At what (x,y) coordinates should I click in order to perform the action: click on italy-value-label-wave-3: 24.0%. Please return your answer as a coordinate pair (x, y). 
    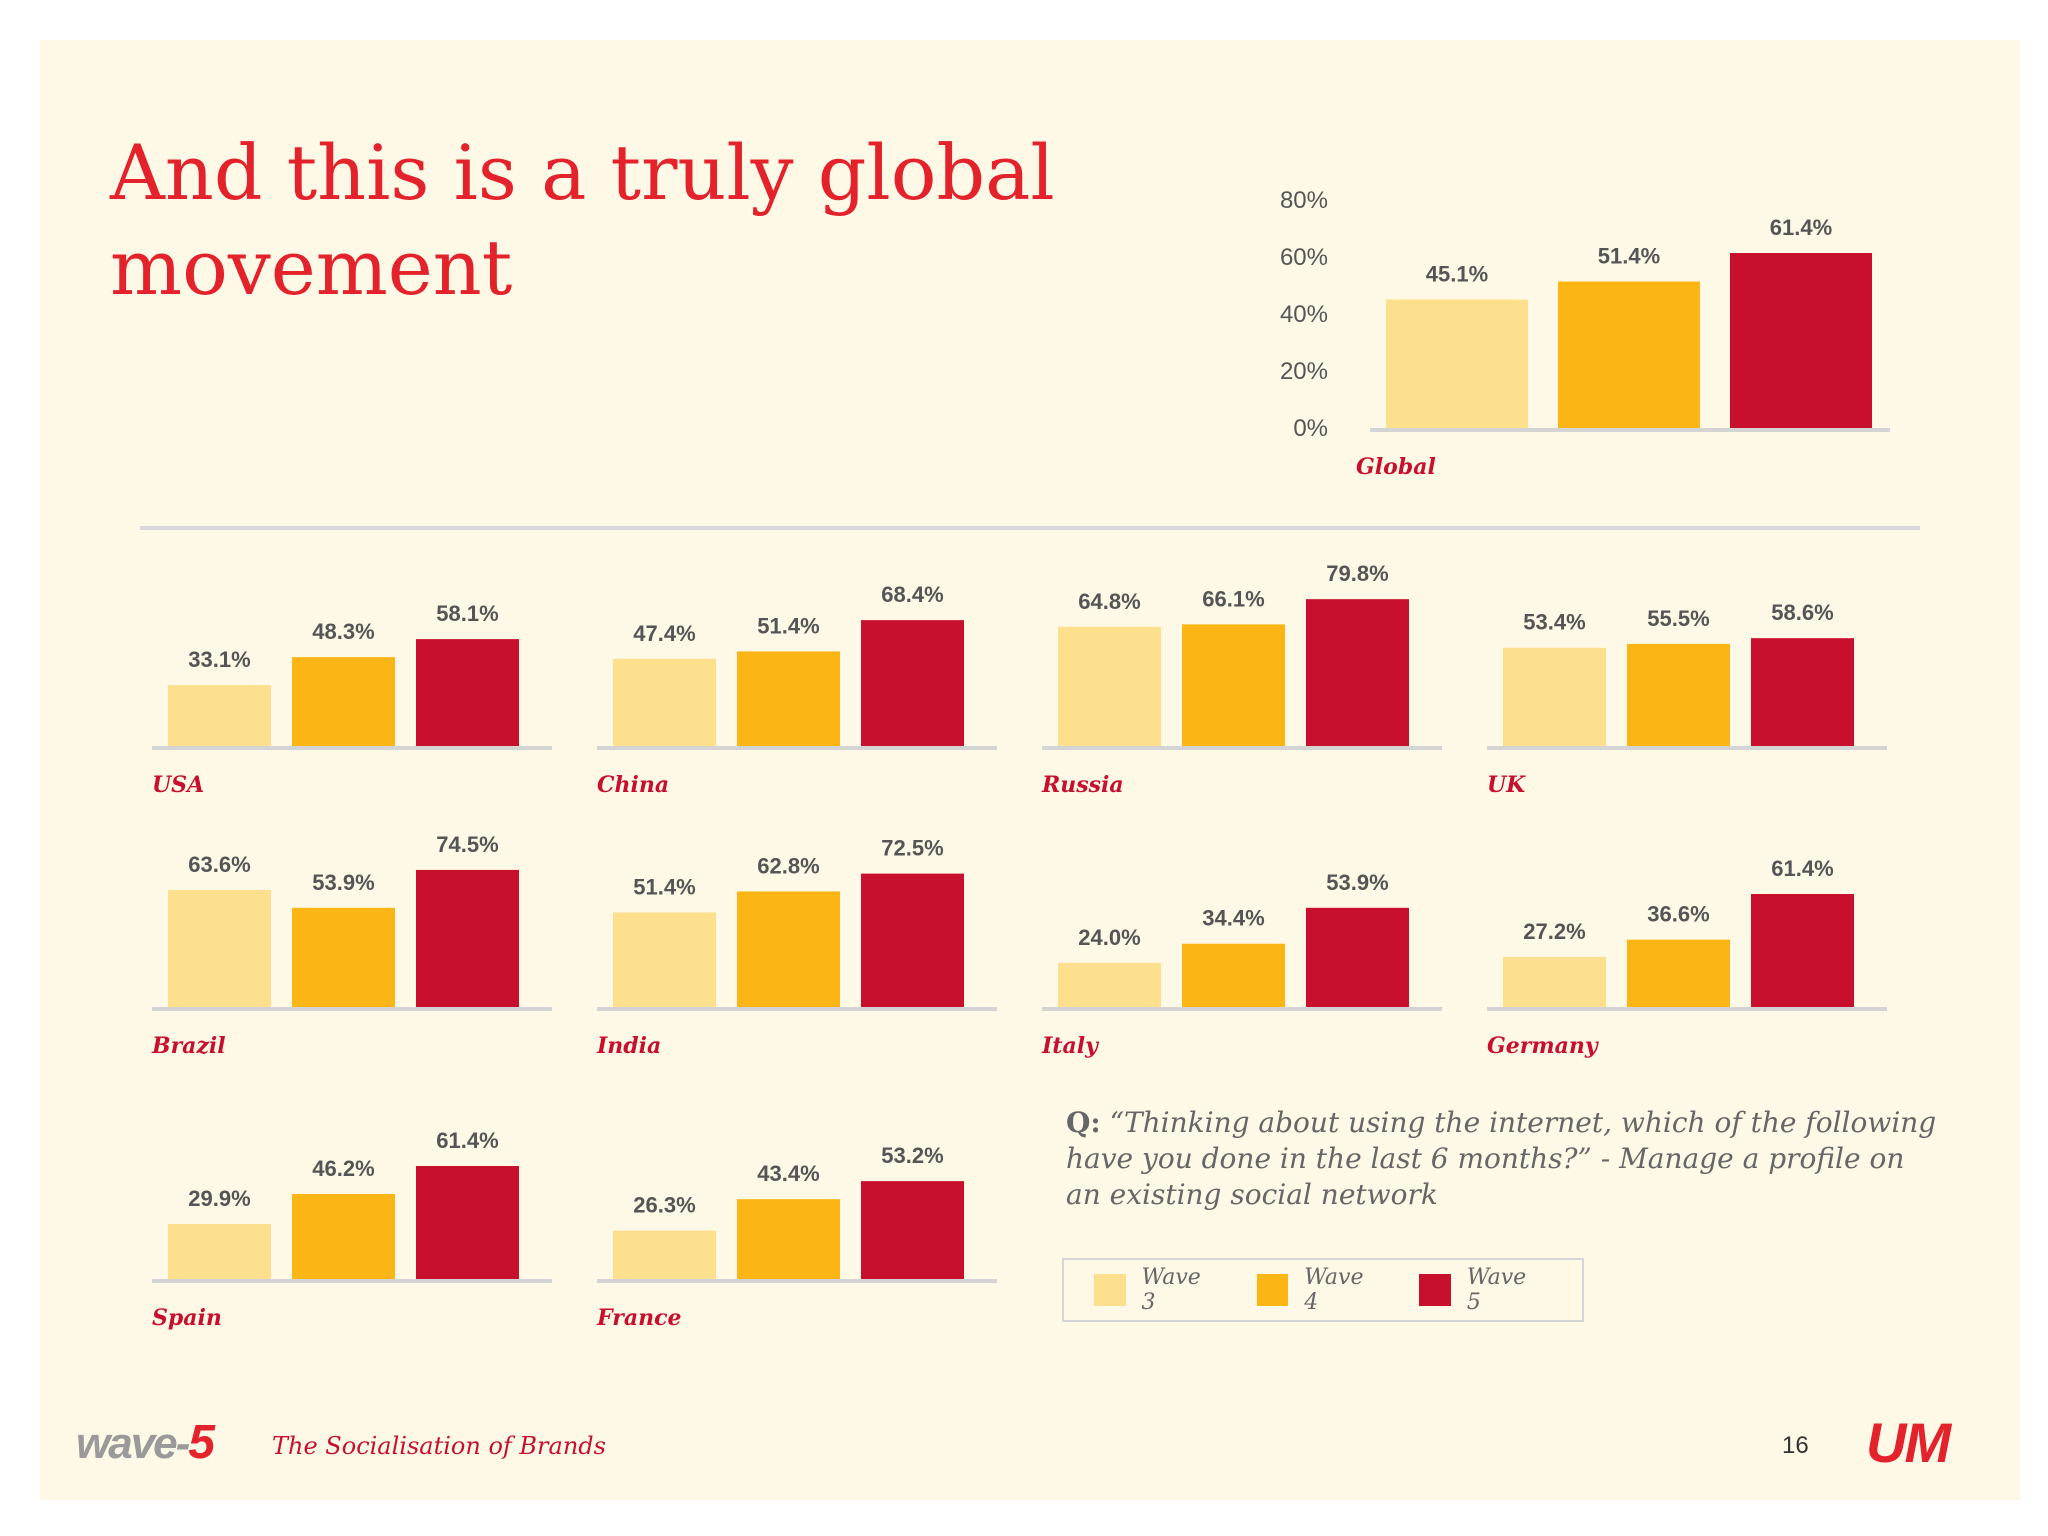
    Looking at the image, I should click on (1109, 937).